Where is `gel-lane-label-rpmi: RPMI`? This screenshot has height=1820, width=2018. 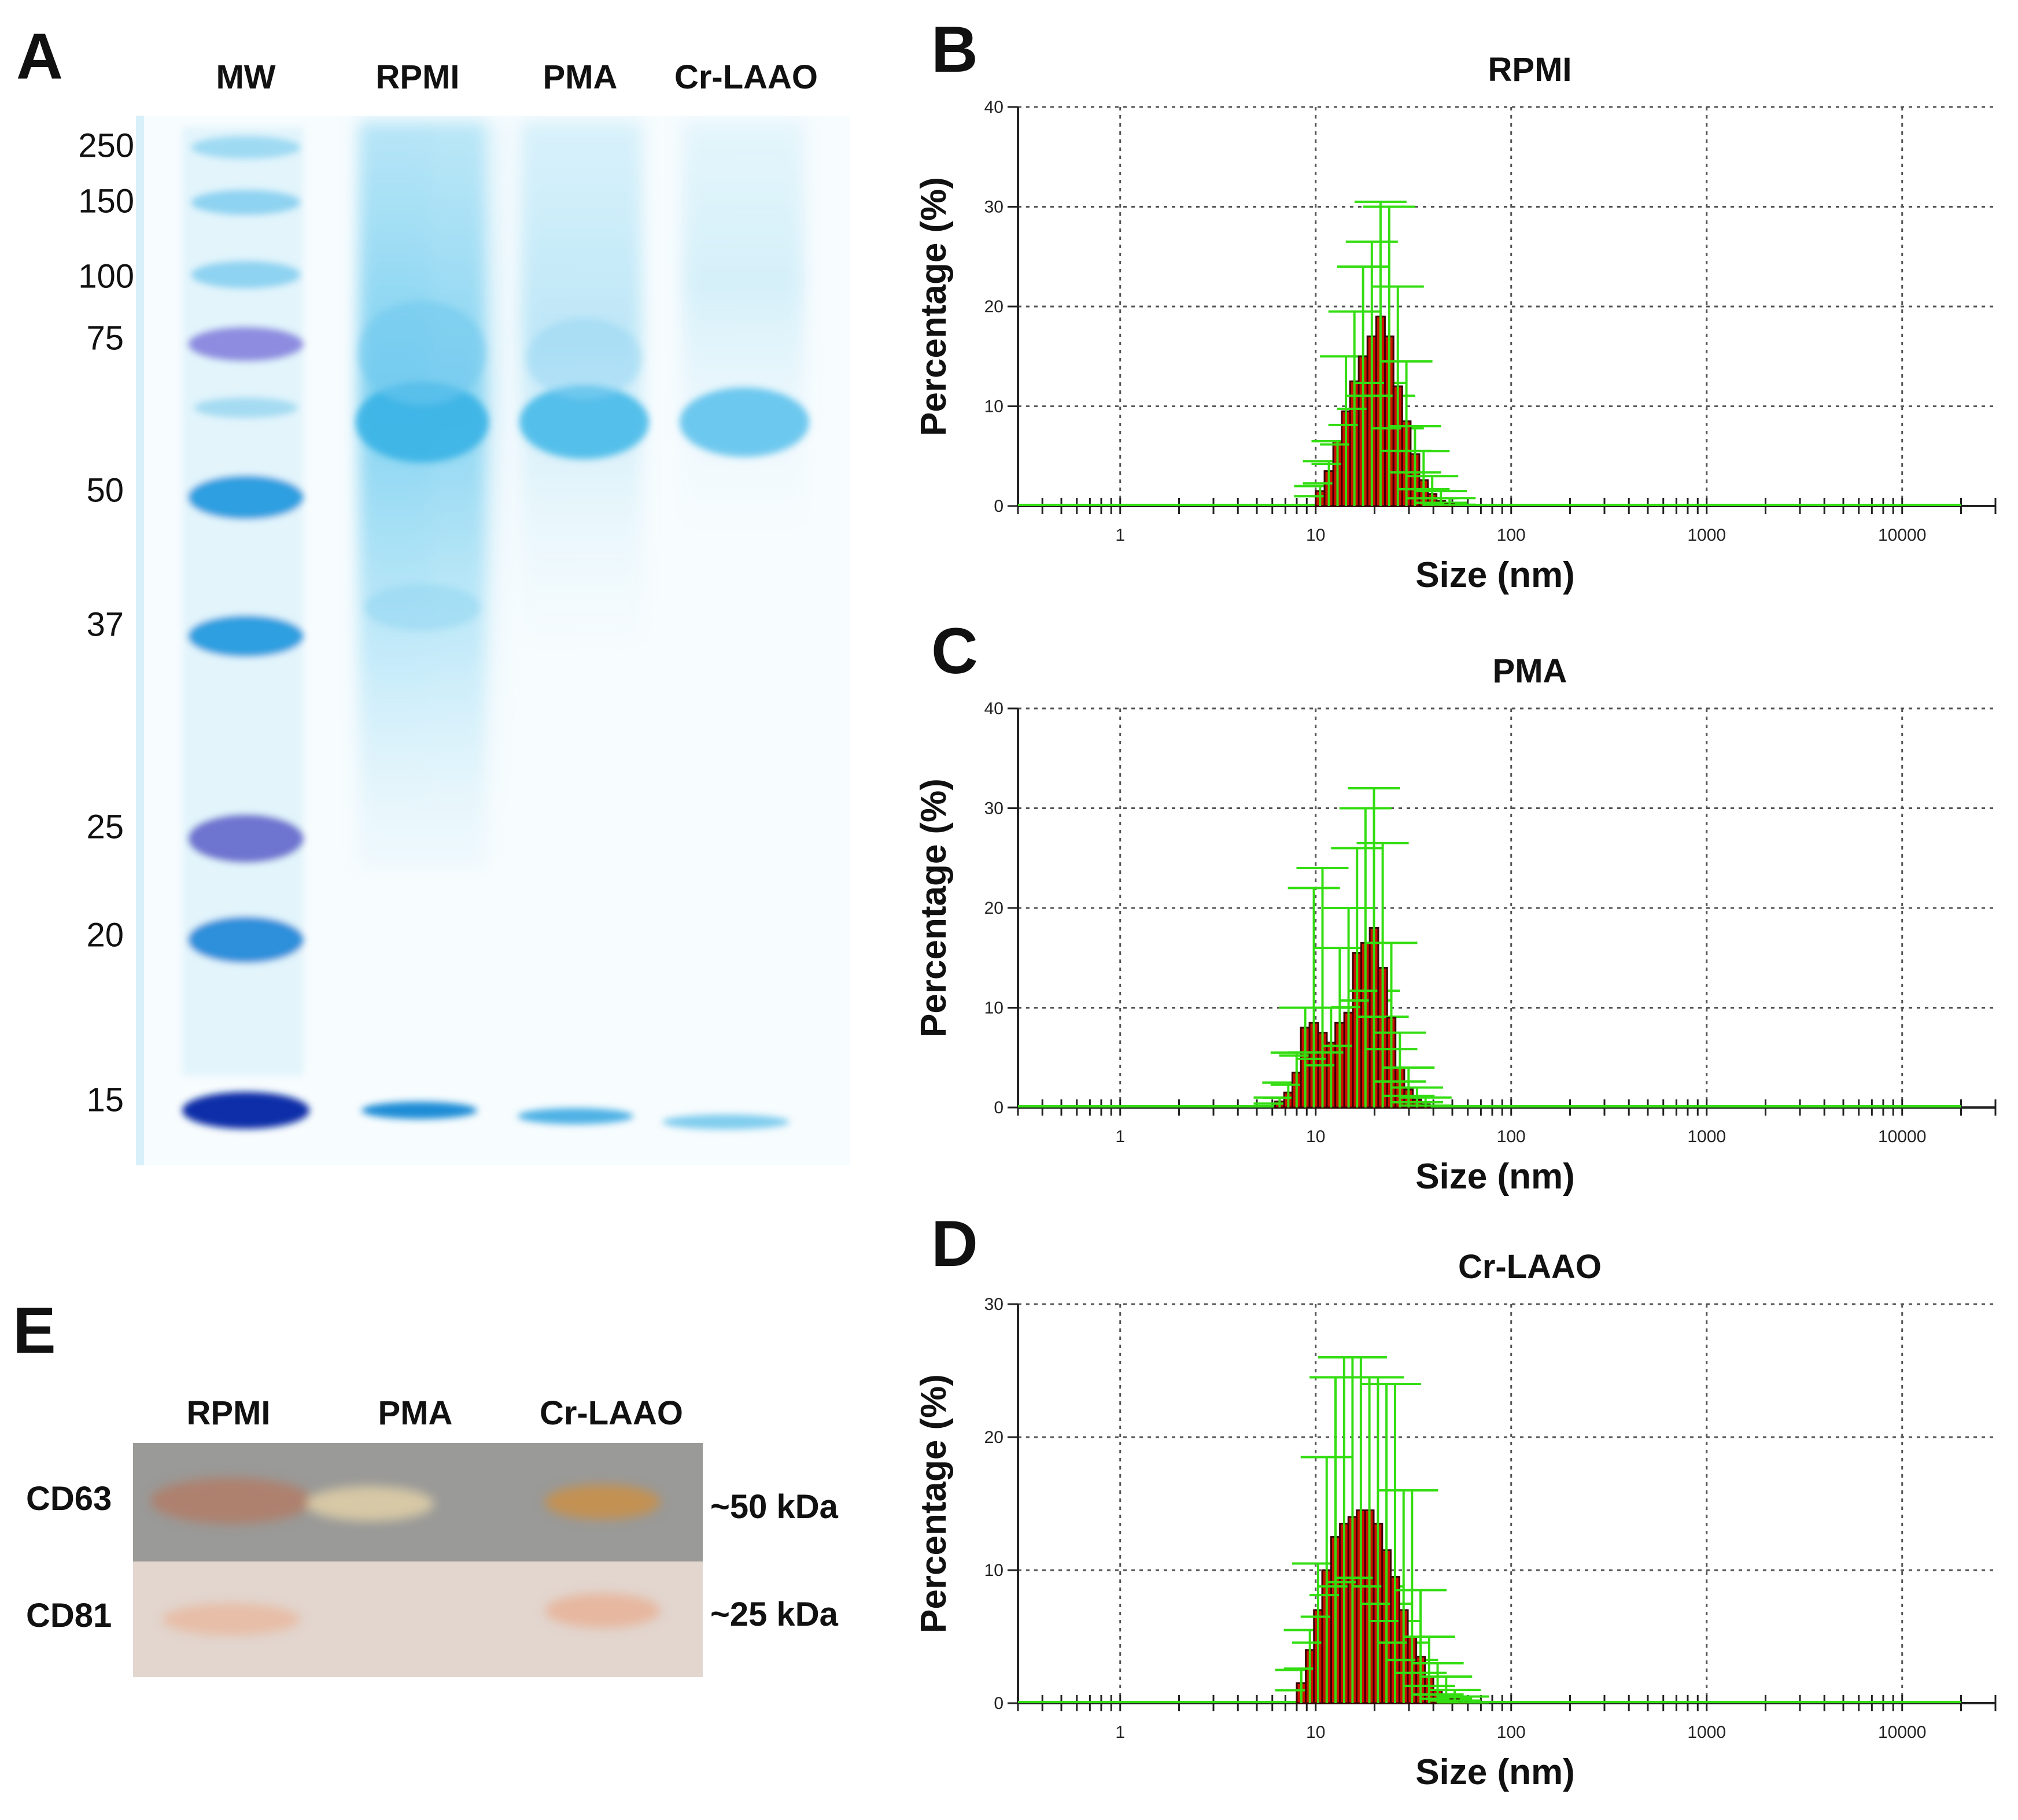
gel-lane-label-rpmi: RPMI is located at coordinates (417, 77).